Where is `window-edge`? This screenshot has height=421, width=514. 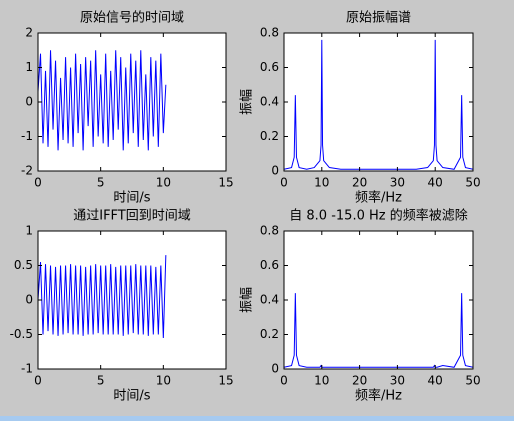
window-edge is located at coordinates (257, 418).